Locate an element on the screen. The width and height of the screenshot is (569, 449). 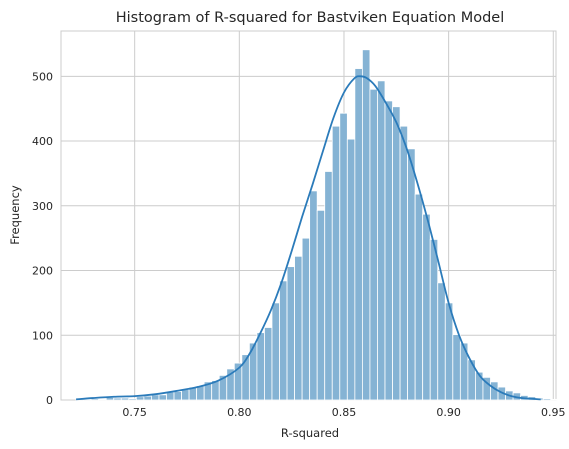
y-tick-label: 200 is located at coordinates (42, 271).